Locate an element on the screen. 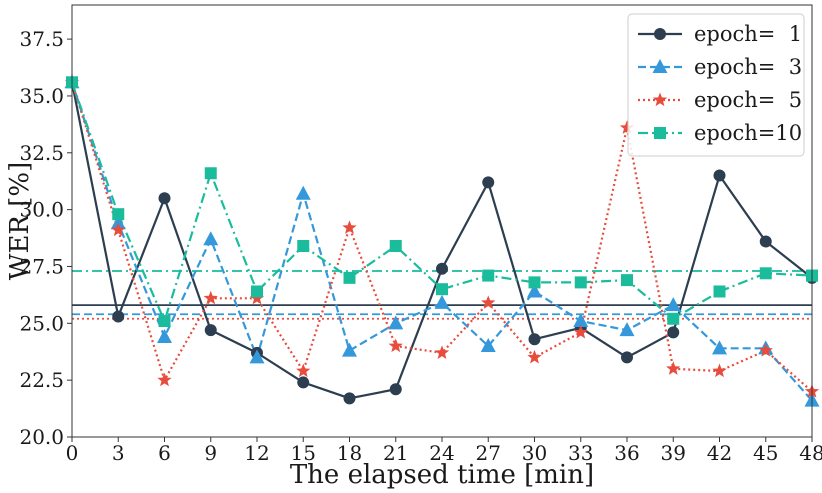 This screenshot has height=493, width=822. legend: epoch= 1 epoch= 3 epoch= 5 epoch=10 is located at coordinates (716, 85).